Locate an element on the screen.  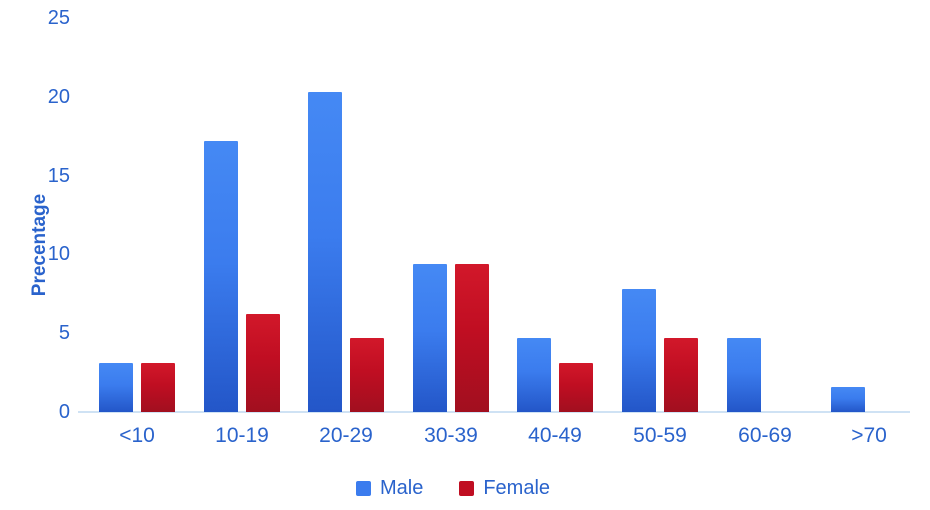
legend-label: Male is located at coordinates (401, 488).